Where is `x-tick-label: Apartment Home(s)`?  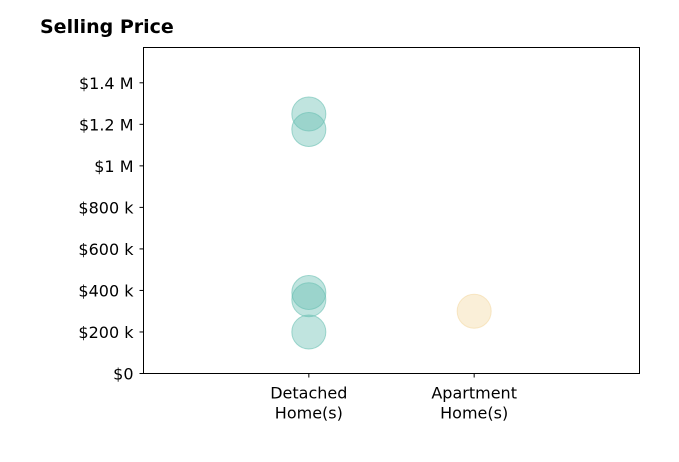
x-tick-label: Apartment Home(s) is located at coordinates (474, 403).